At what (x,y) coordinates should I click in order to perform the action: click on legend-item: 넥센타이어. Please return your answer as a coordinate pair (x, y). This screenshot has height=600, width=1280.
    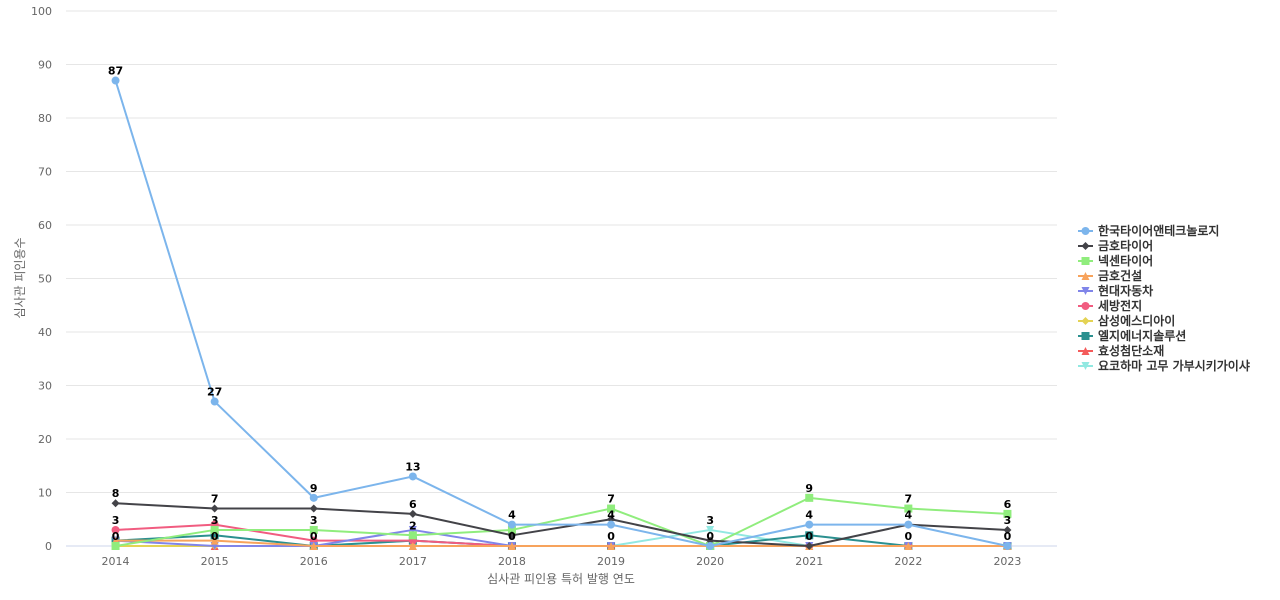
    Looking at the image, I should click on (1115, 260).